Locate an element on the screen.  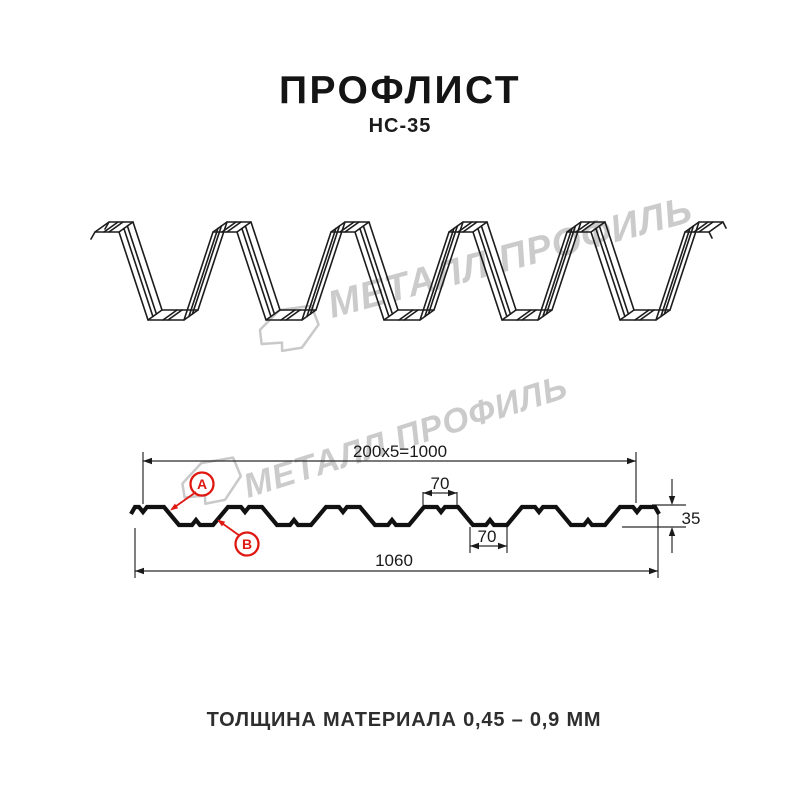
dim-top-width-label: 200x5=1000 is located at coordinates (400, 451).